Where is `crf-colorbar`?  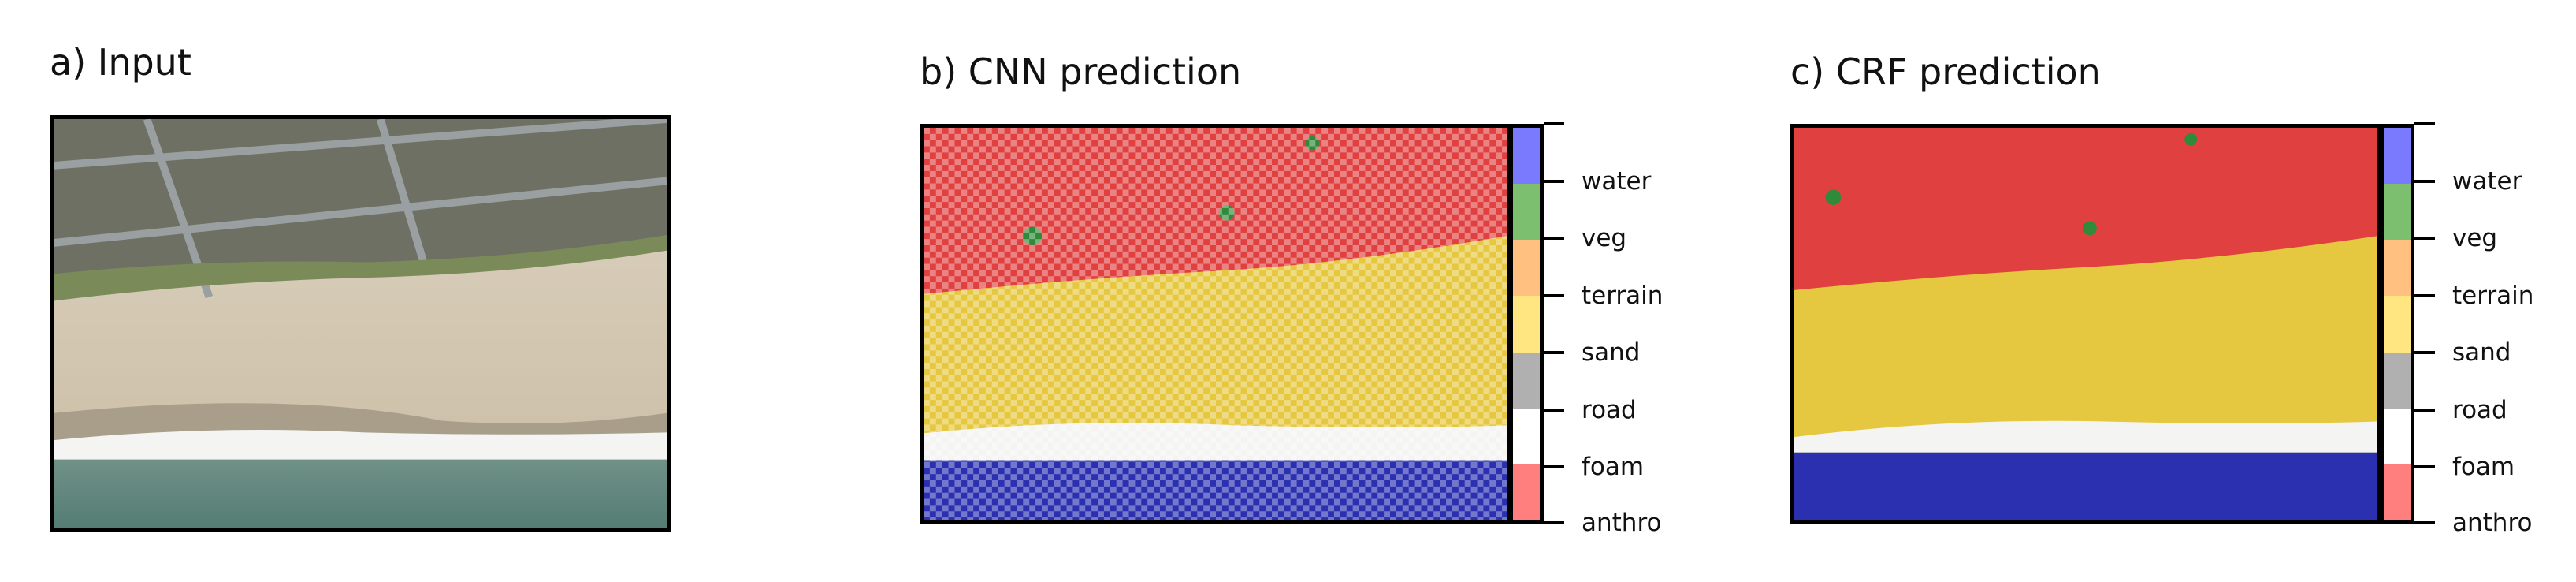 crf-colorbar is located at coordinates (2397, 324).